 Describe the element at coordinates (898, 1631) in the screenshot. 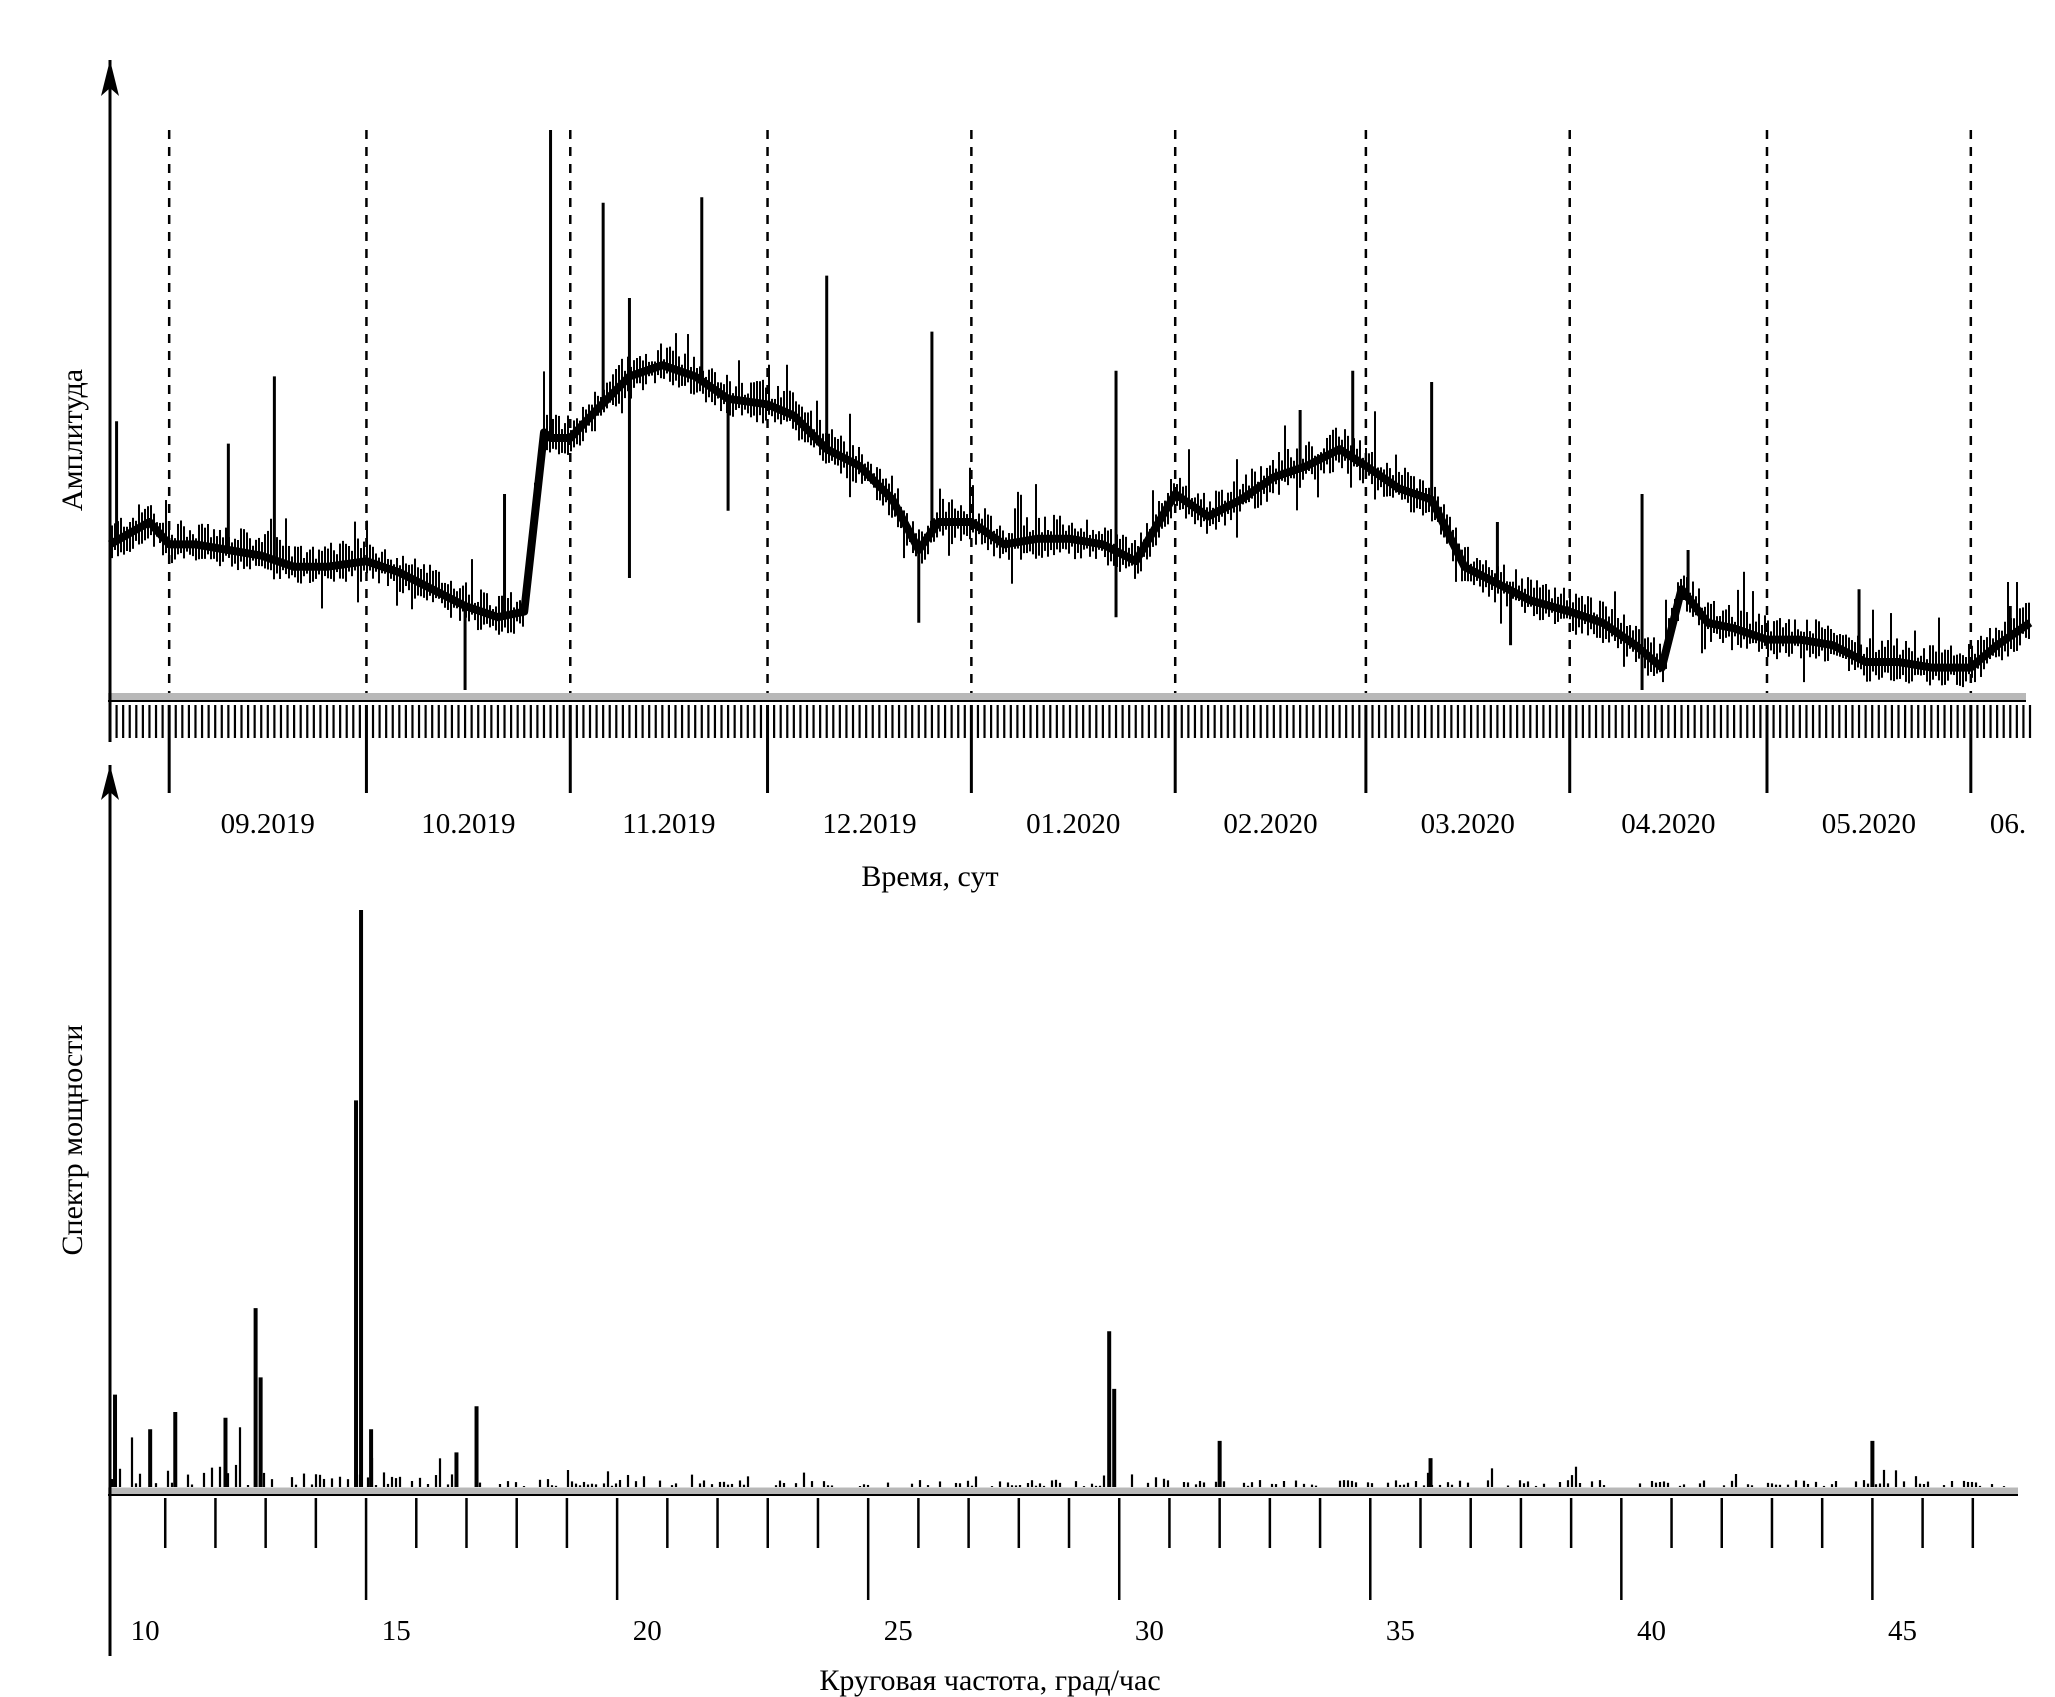

I see `frequency-label: 25` at that location.